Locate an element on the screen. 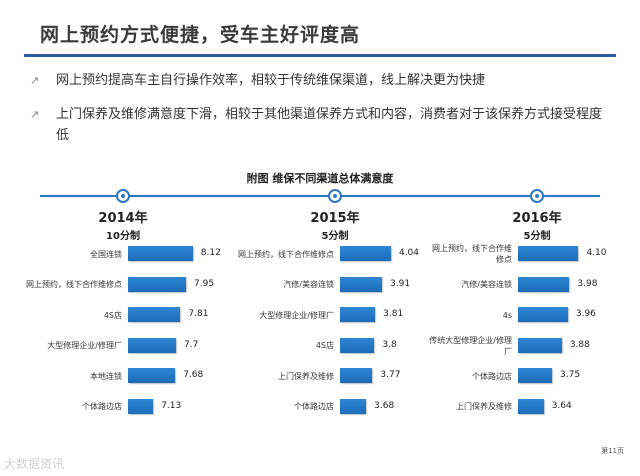  timeline-line is located at coordinates (320, 196).